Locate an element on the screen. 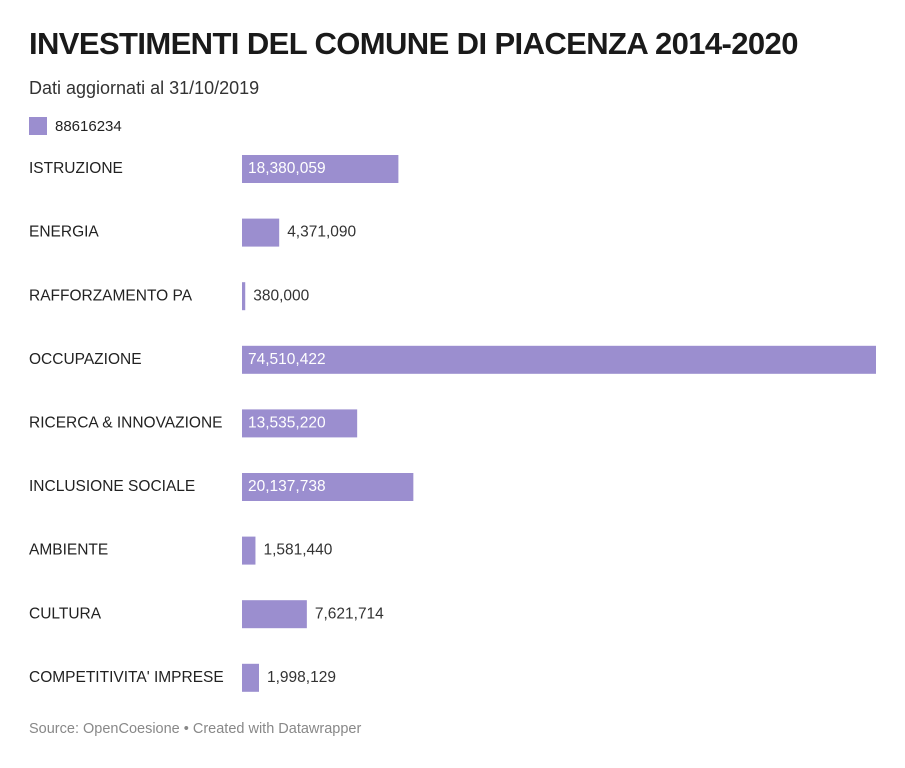 The image size is (905, 768). value-label: 1,998,129 is located at coordinates (301, 677).